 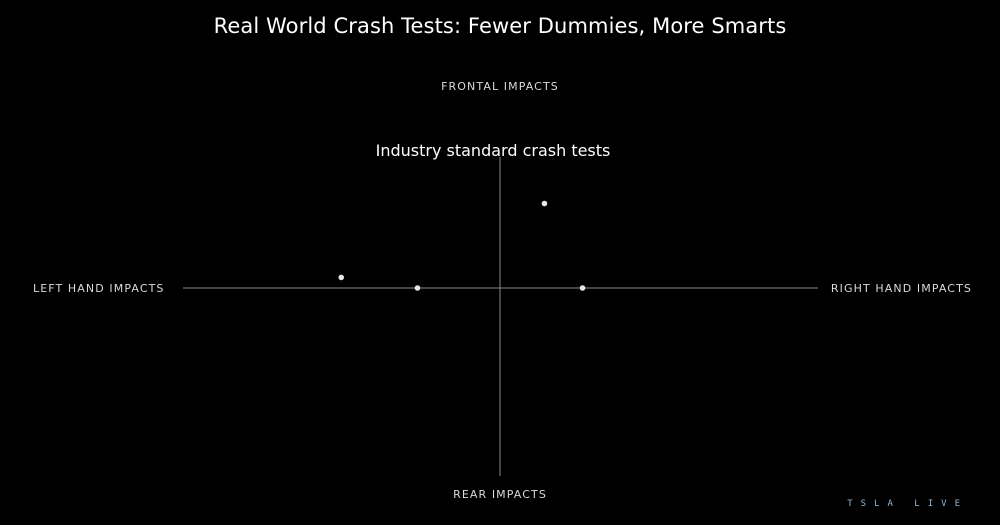 What do you see at coordinates (901, 288) in the screenshot?
I see `axis-label-right-hand: RIGHT HAND IMPACTS` at bounding box center [901, 288].